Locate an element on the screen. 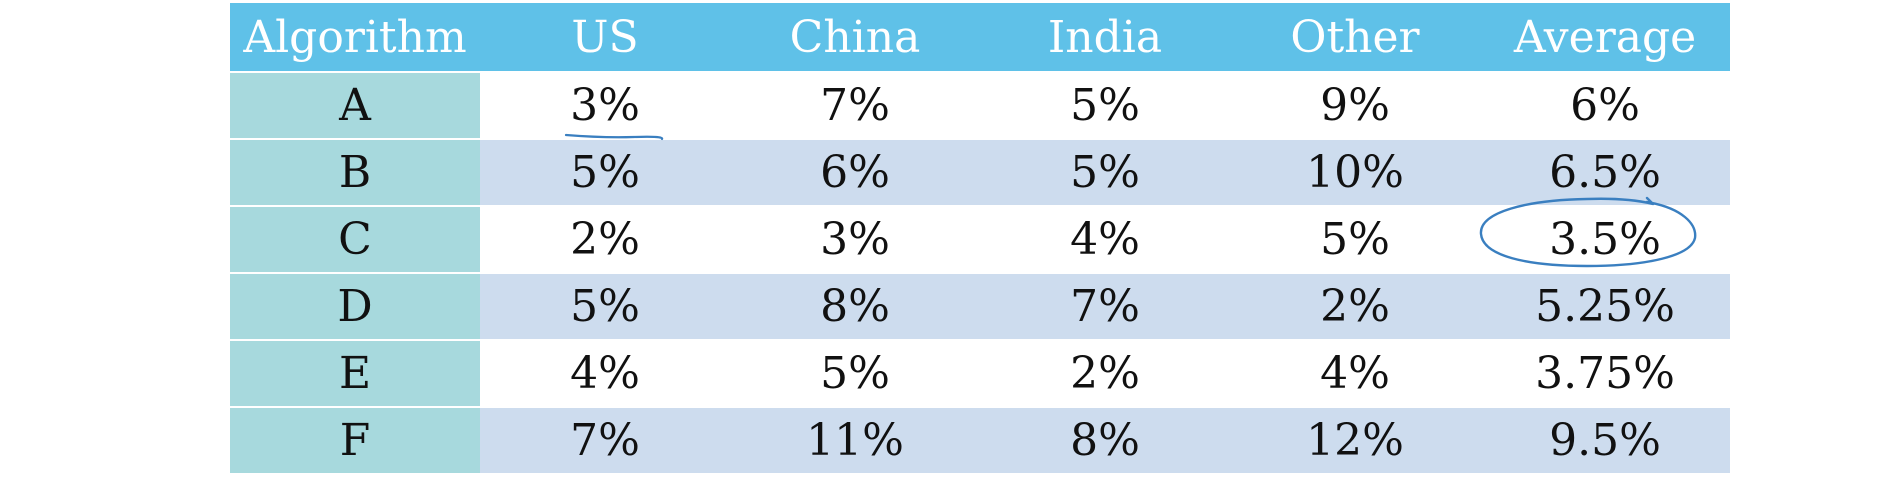 This screenshot has height=480, width=1900. cell-e-us: 4% is located at coordinates (605, 373).